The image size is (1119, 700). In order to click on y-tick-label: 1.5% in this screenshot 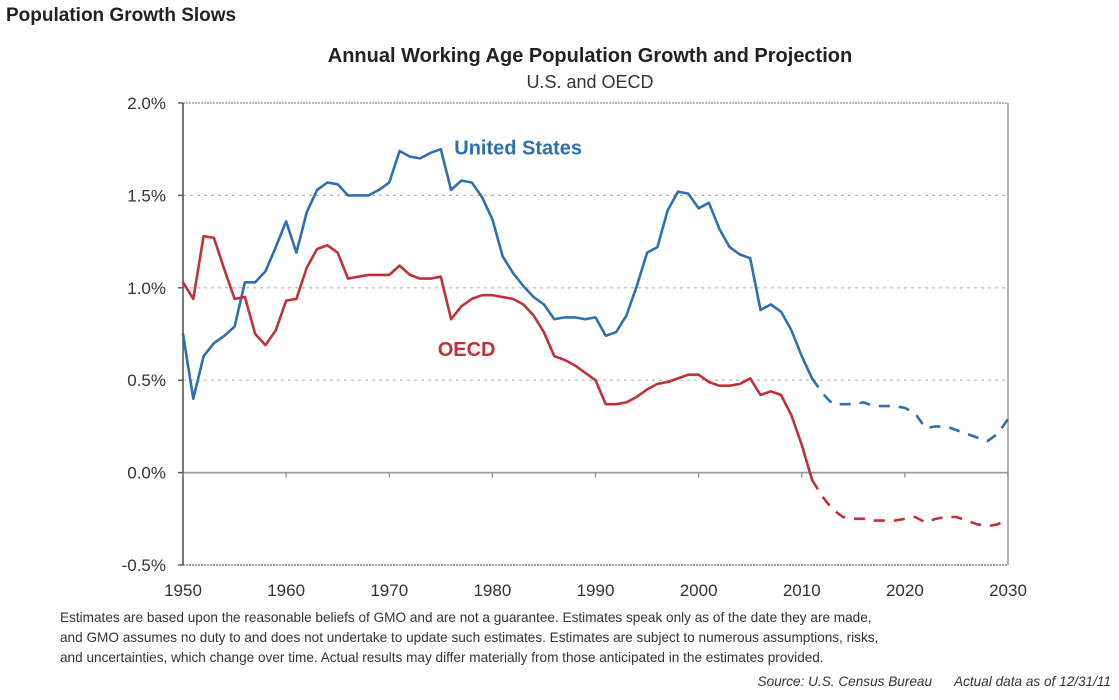, I will do `click(146, 195)`.